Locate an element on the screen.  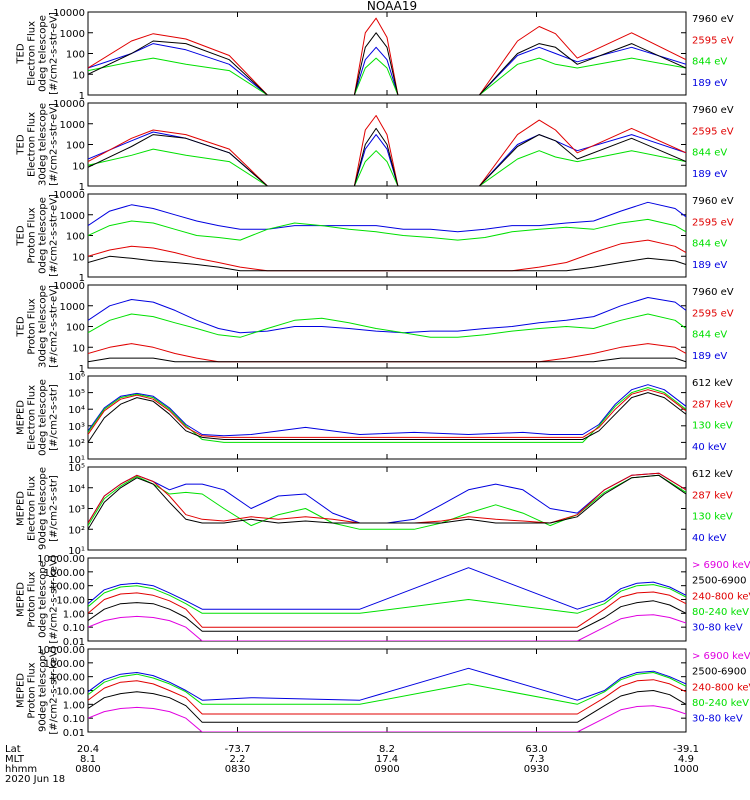
series-line-240-800-keV is located at coordinates (387, 697).